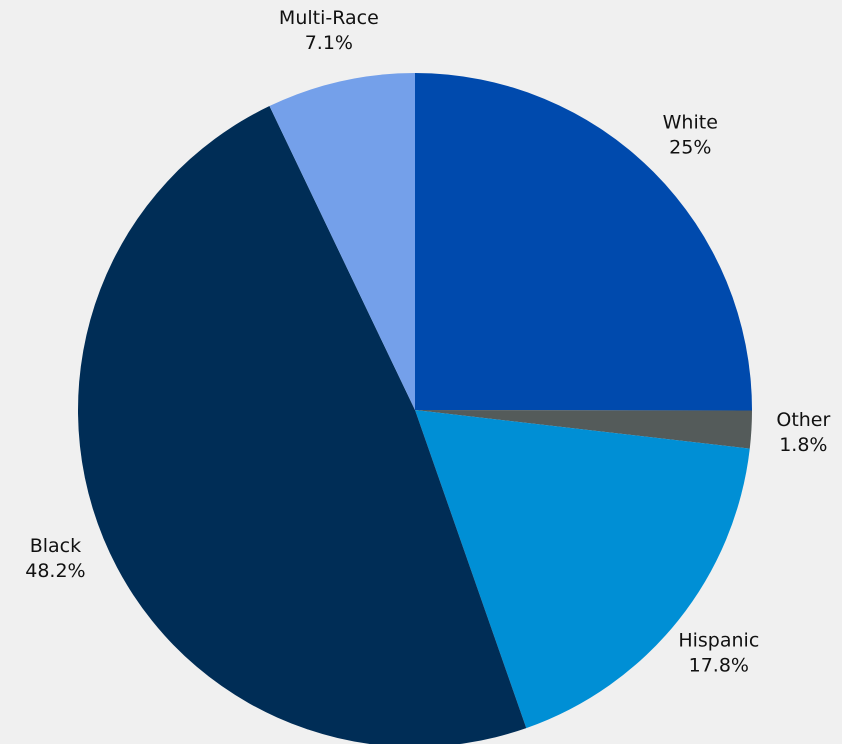 This screenshot has height=744, width=842. What do you see at coordinates (329, 43) in the screenshot?
I see `slice-value-label: 7.1%` at bounding box center [329, 43].